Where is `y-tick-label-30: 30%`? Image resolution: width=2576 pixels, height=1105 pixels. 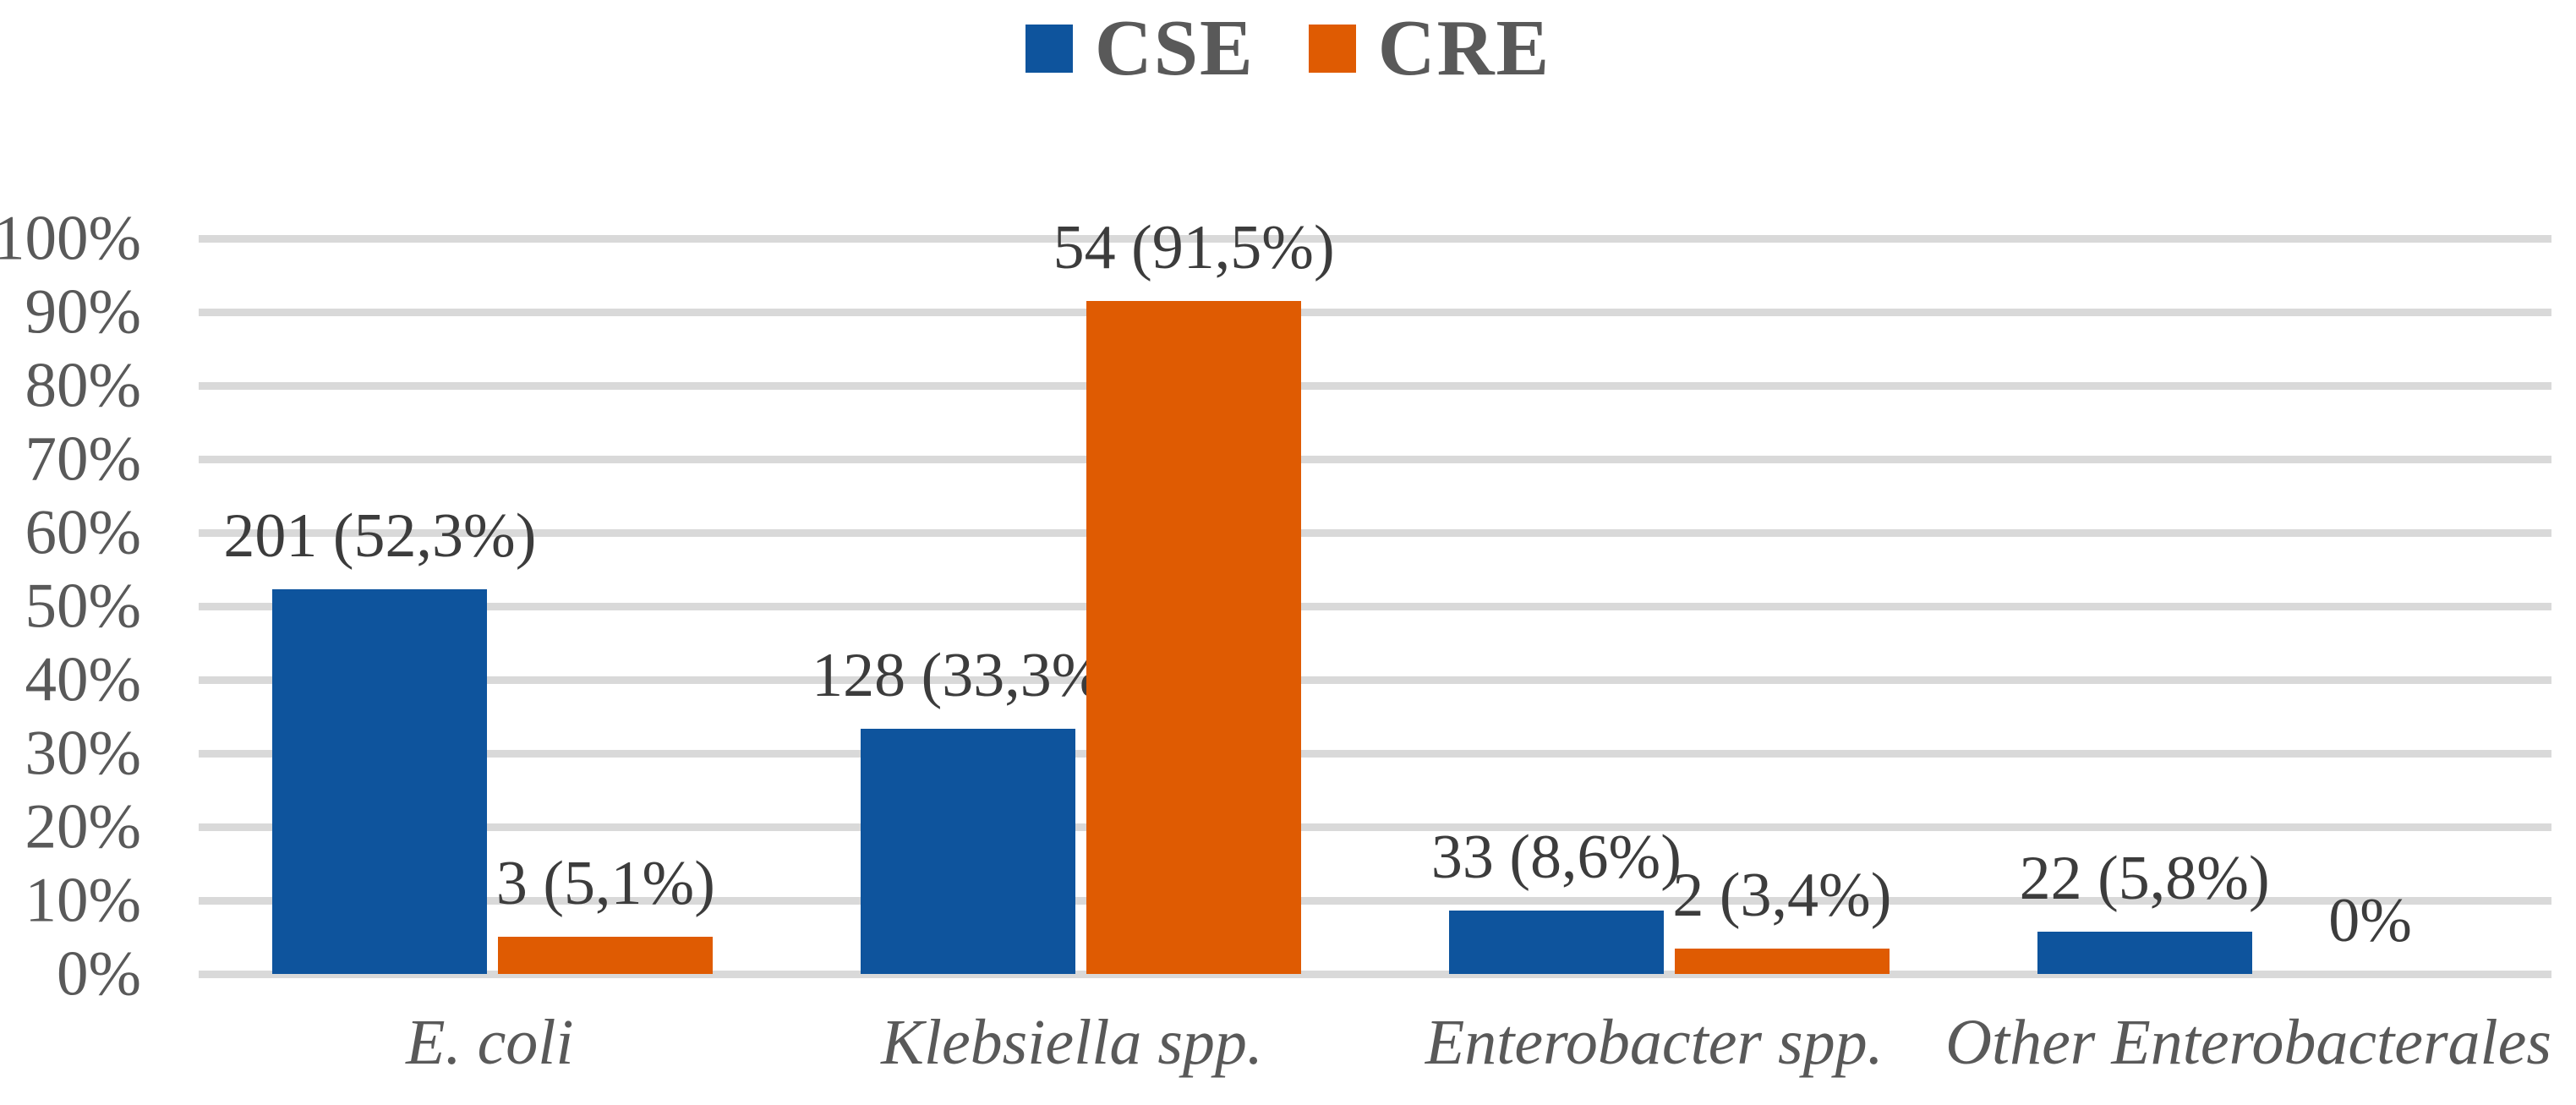
y-tick-label-30: 30% is located at coordinates (83, 753).